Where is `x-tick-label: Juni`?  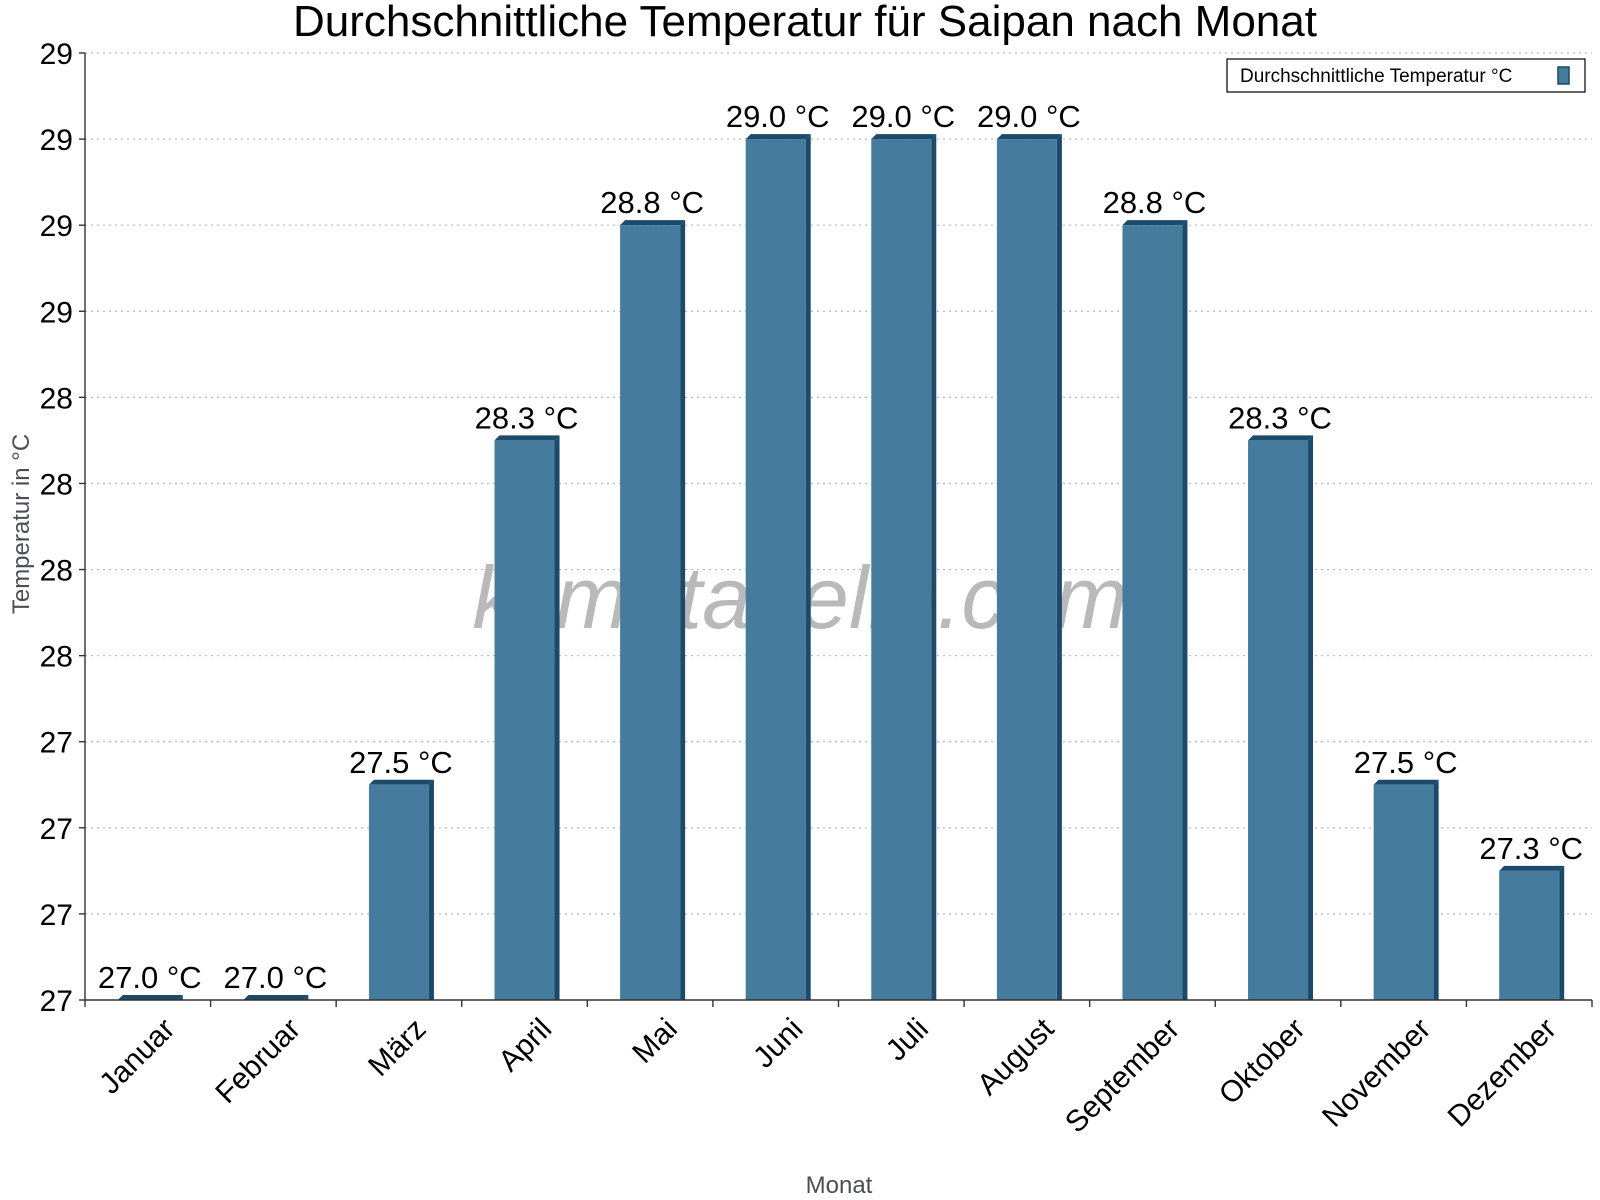 x-tick-label: Juni is located at coordinates (778, 1043).